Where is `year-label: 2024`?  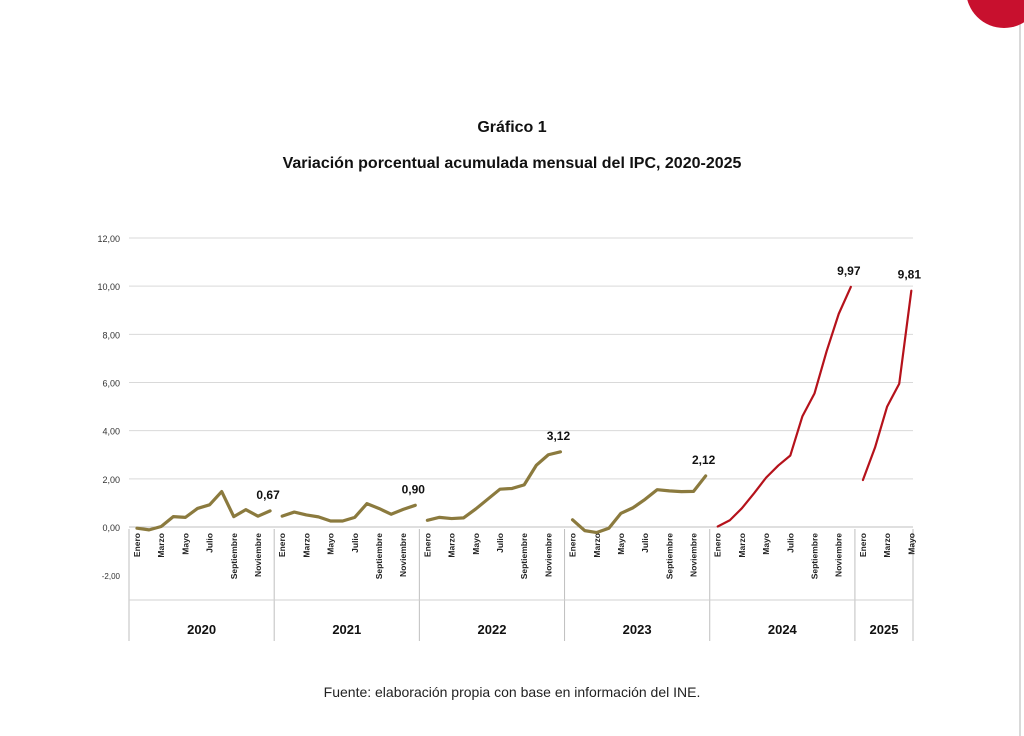
year-label: 2024 is located at coordinates (783, 629).